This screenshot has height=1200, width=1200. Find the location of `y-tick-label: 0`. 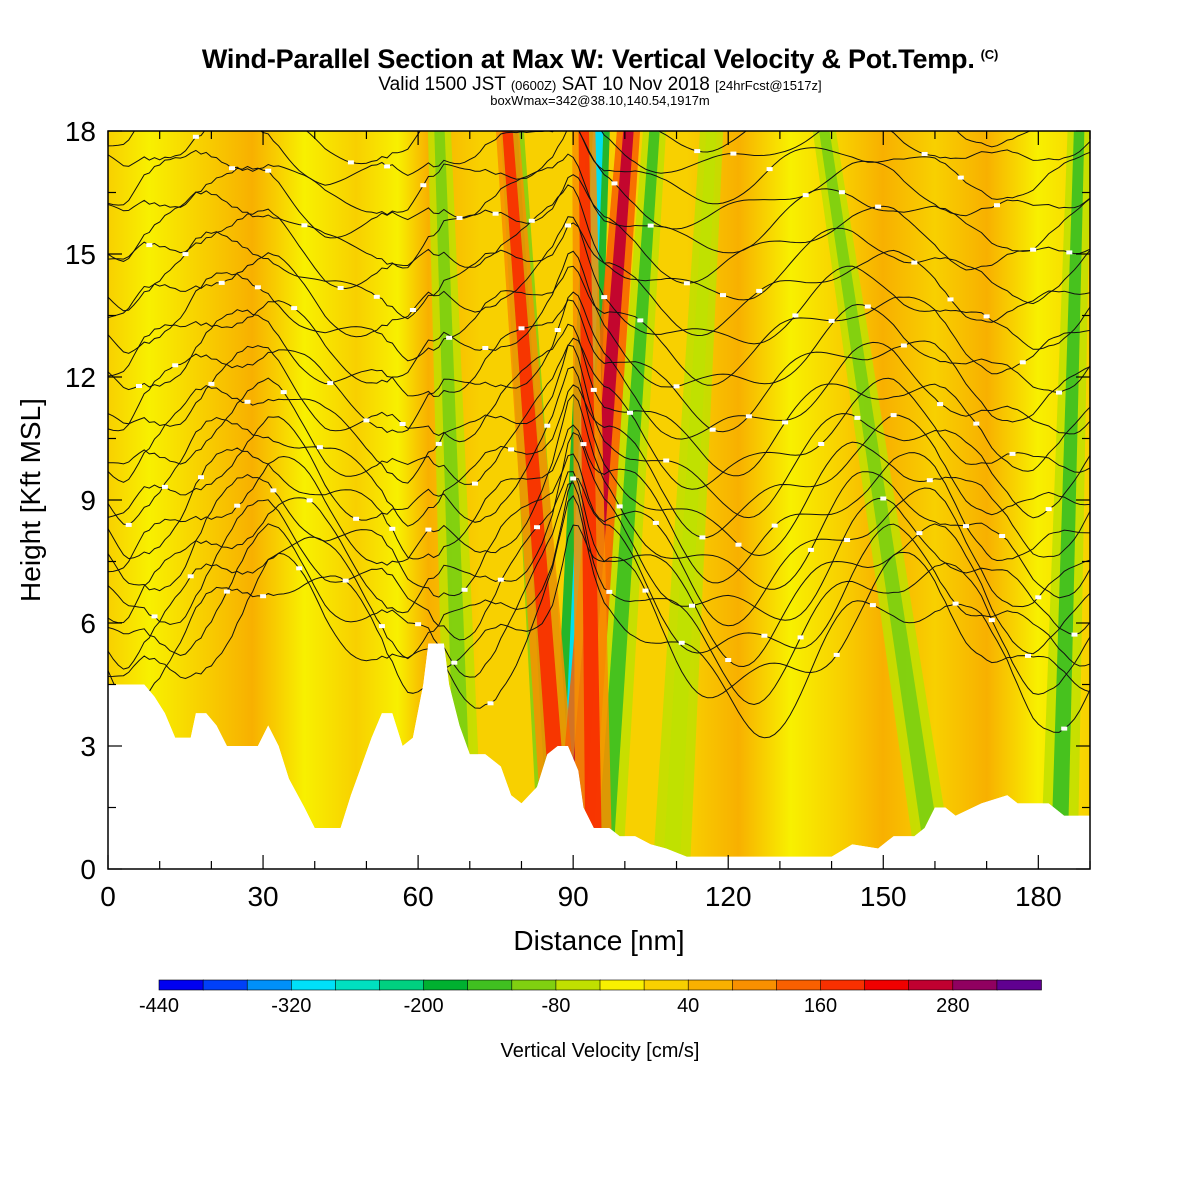

y-tick-label: 0 is located at coordinates (88, 869).